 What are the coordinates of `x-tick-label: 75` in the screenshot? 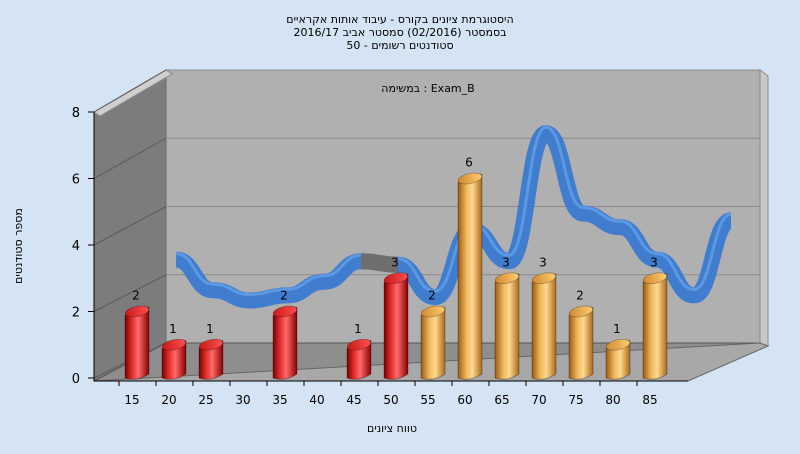 It's located at (575, 400).